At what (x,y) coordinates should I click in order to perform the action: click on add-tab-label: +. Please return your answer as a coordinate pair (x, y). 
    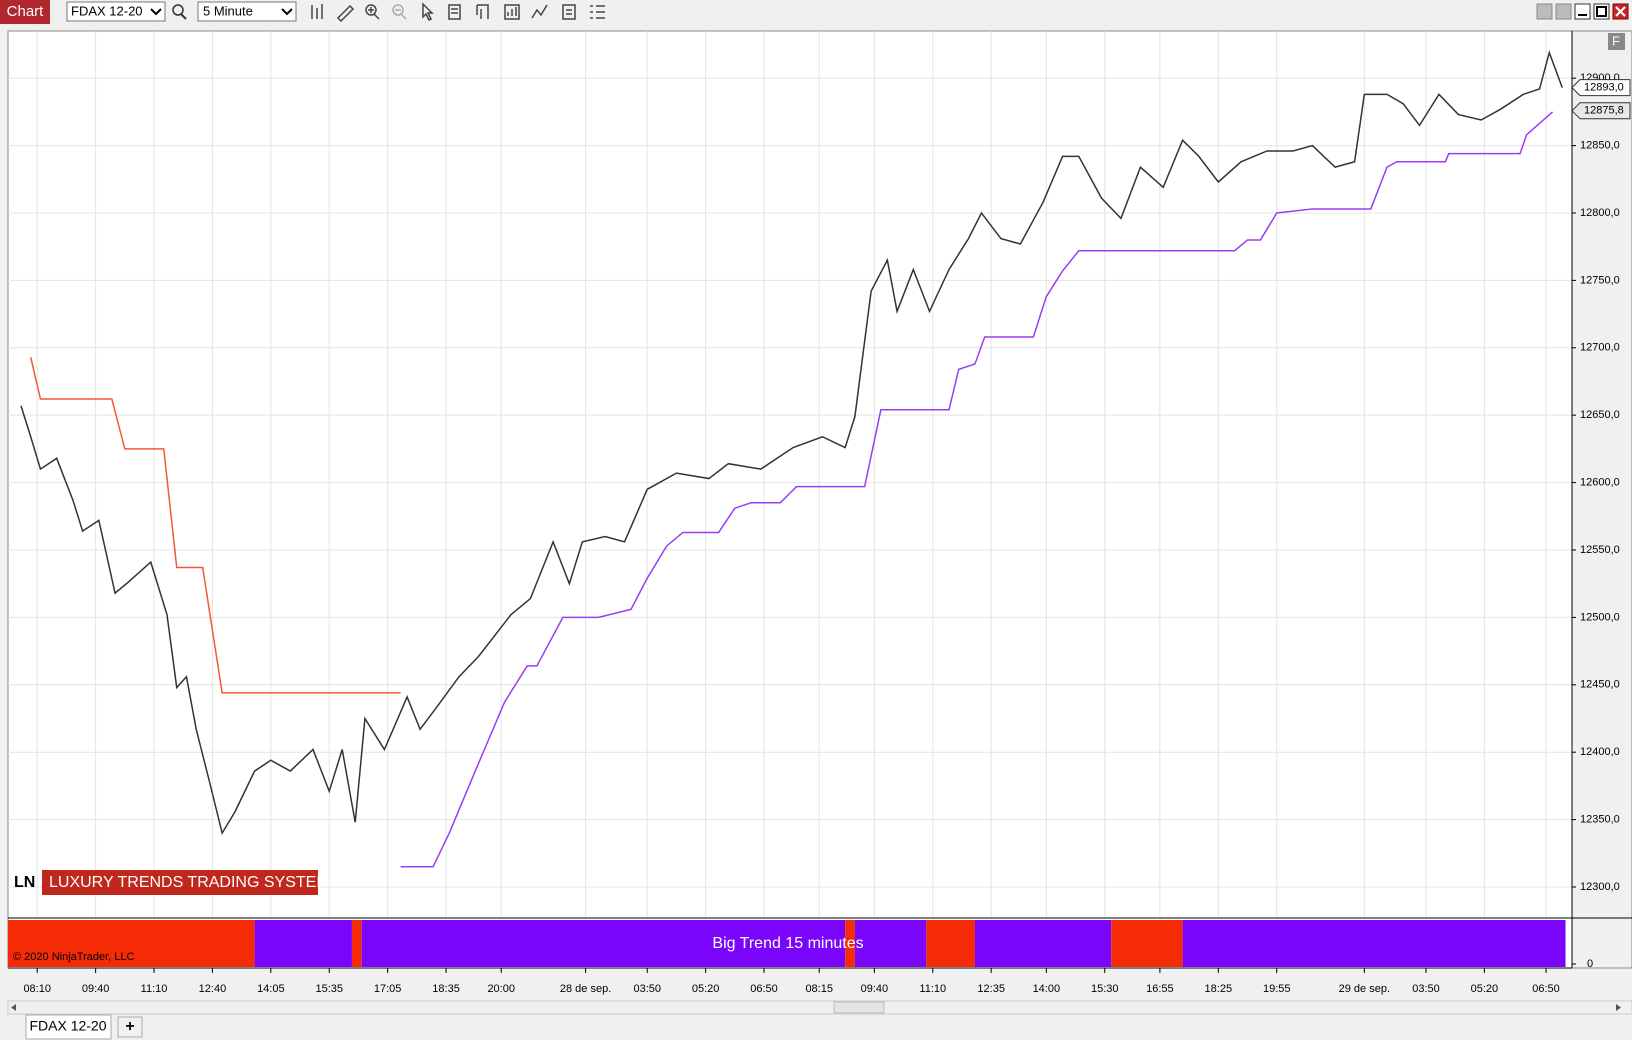
    Looking at the image, I should click on (129, 1026).